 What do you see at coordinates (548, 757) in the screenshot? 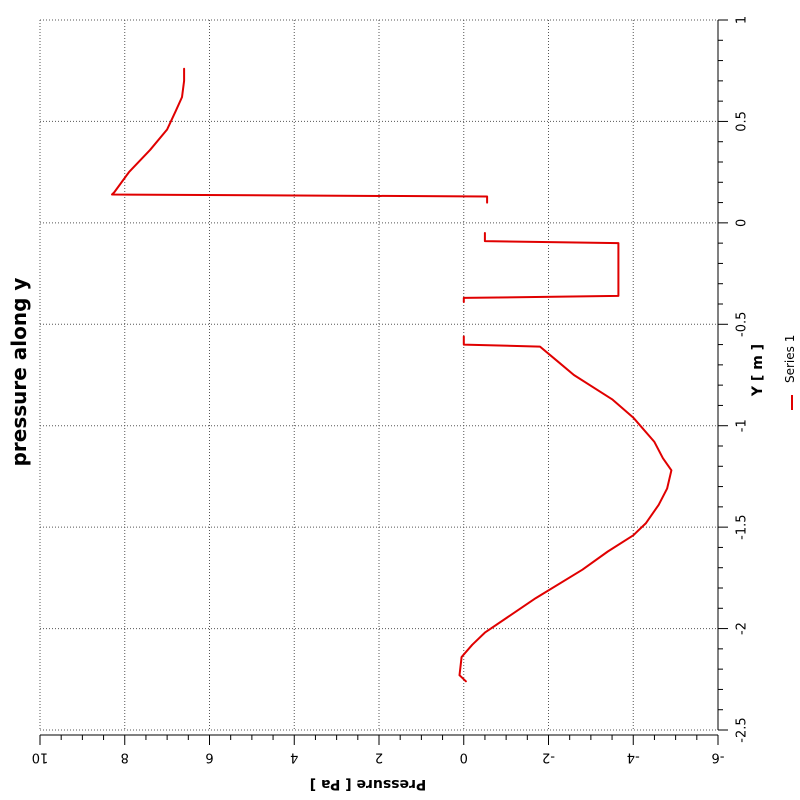
I see `y-tick-label: -2` at bounding box center [548, 757].